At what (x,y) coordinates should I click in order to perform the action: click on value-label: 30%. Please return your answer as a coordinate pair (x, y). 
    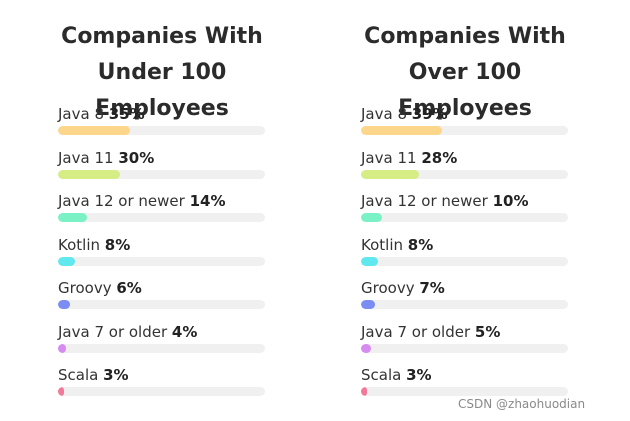
    Looking at the image, I should click on (136, 157).